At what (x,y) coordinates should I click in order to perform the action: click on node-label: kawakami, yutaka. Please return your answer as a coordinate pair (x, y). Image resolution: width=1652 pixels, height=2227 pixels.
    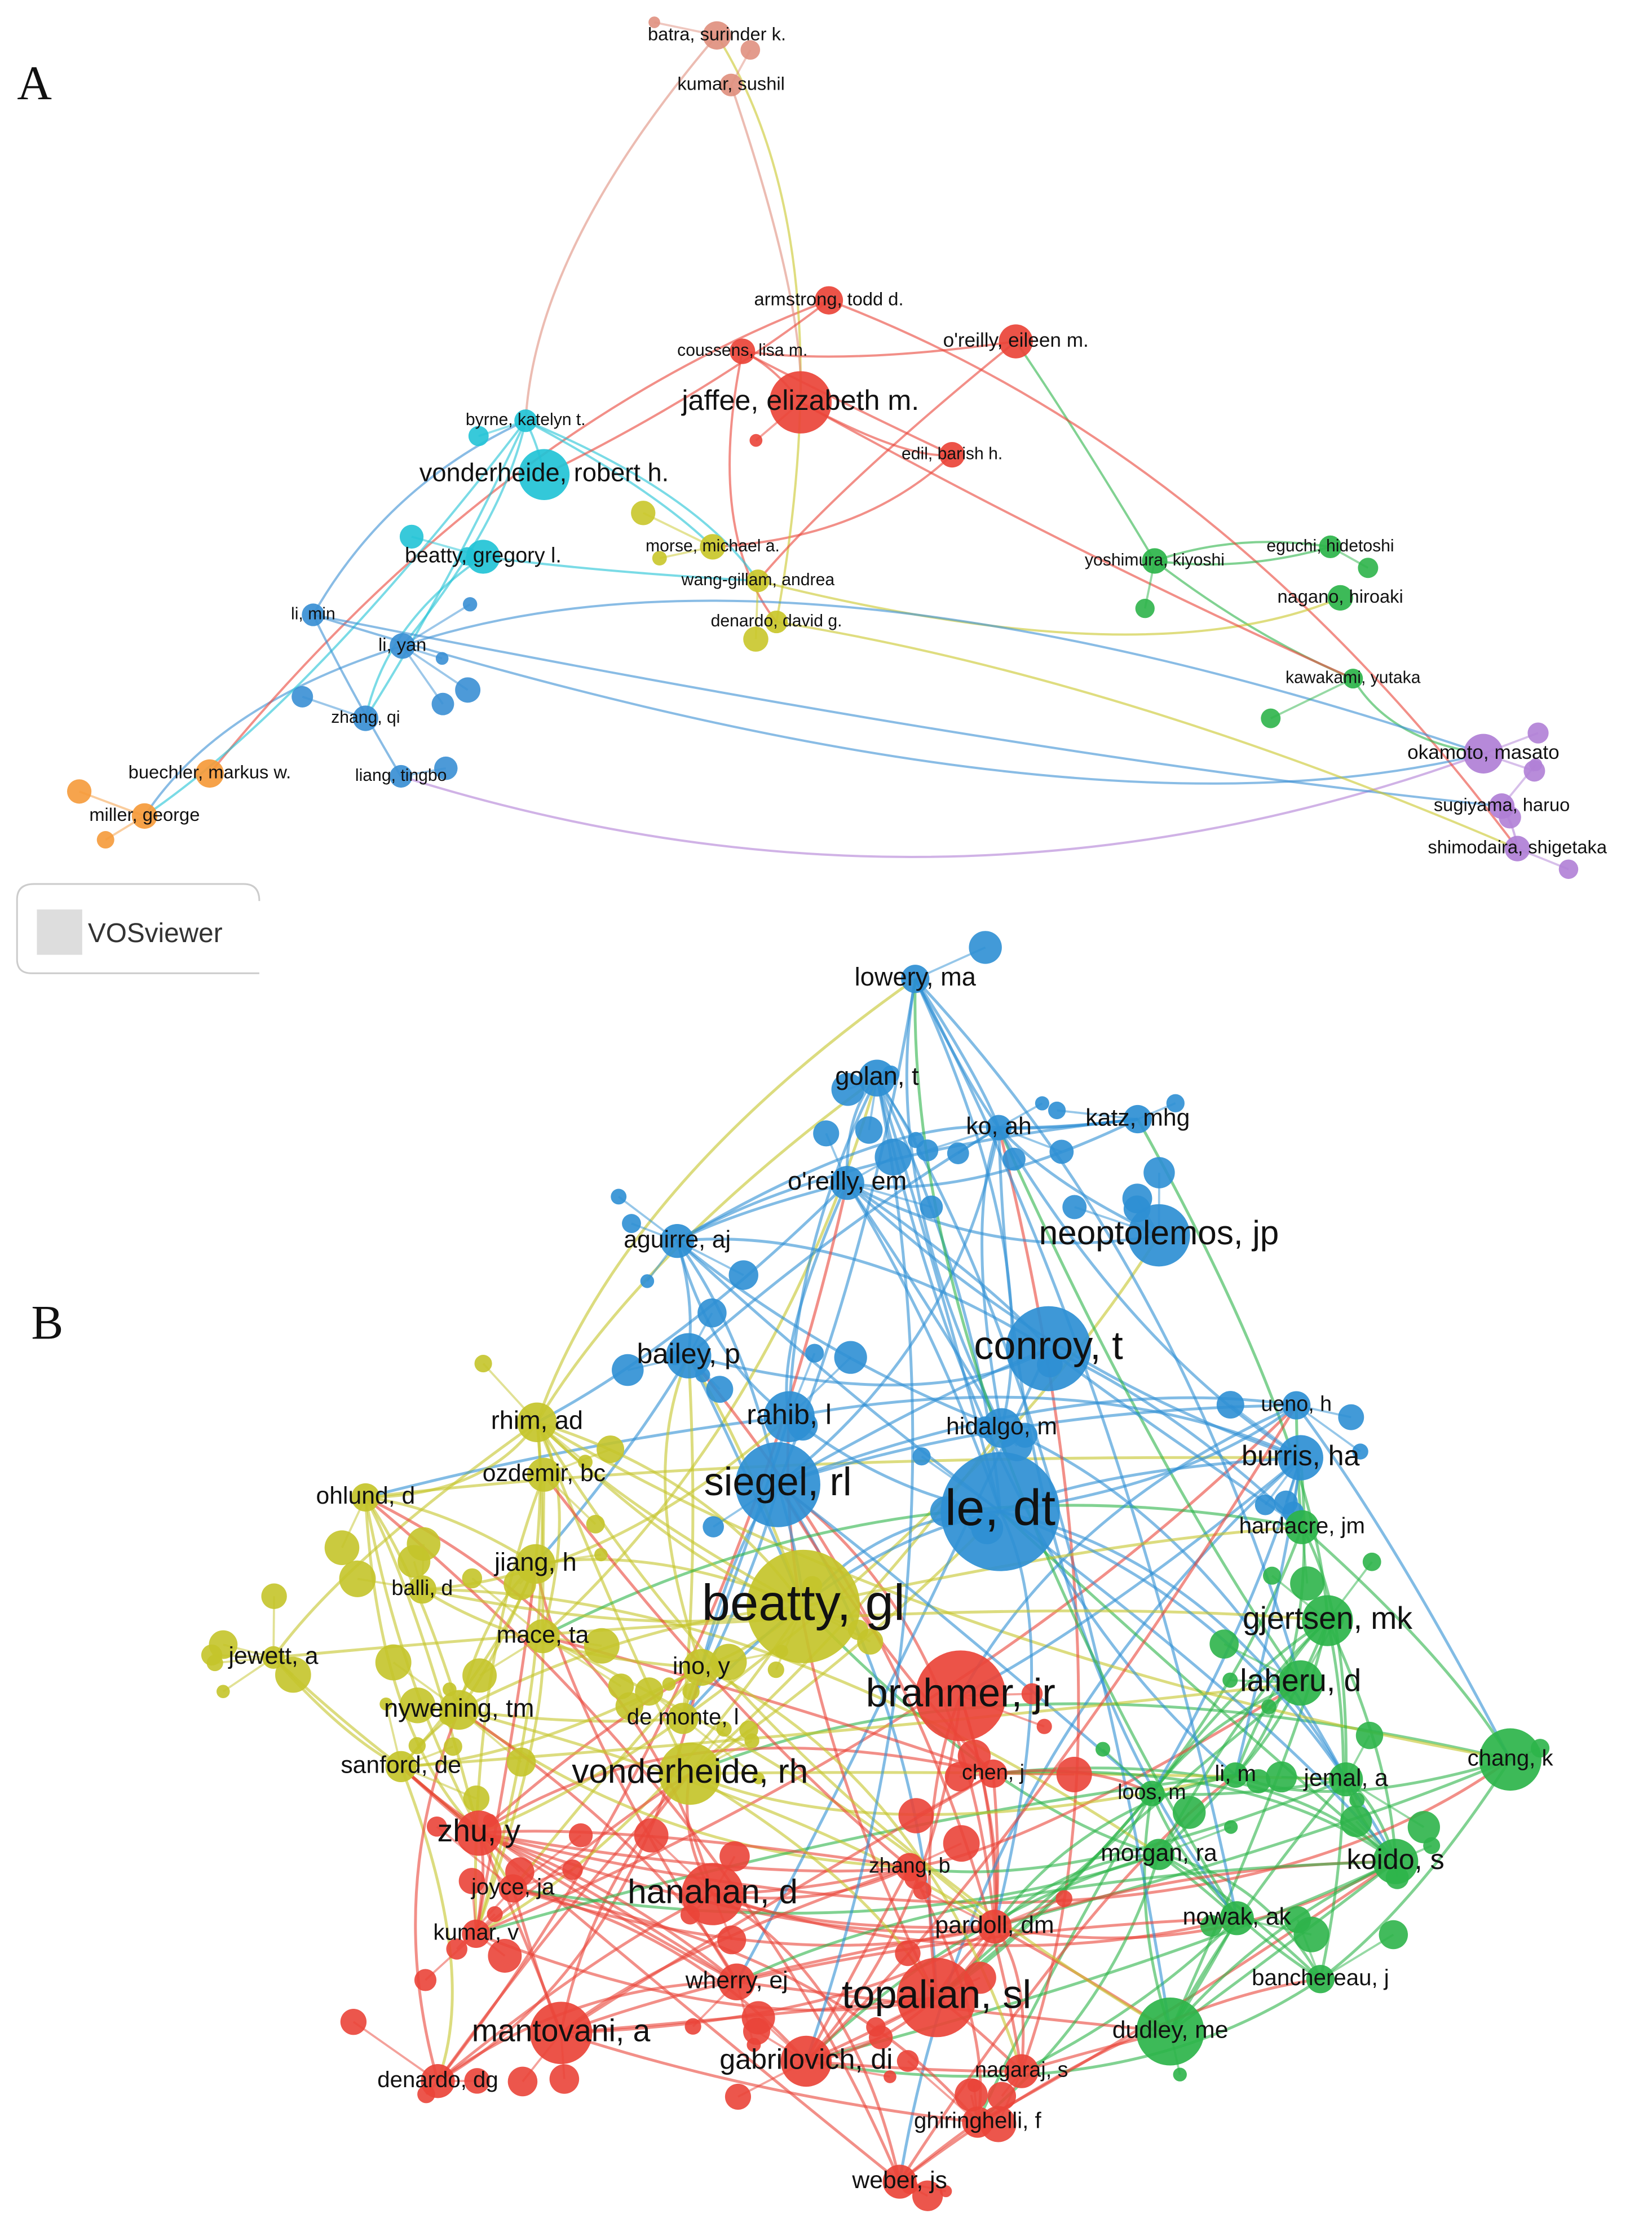
    Looking at the image, I should click on (1353, 678).